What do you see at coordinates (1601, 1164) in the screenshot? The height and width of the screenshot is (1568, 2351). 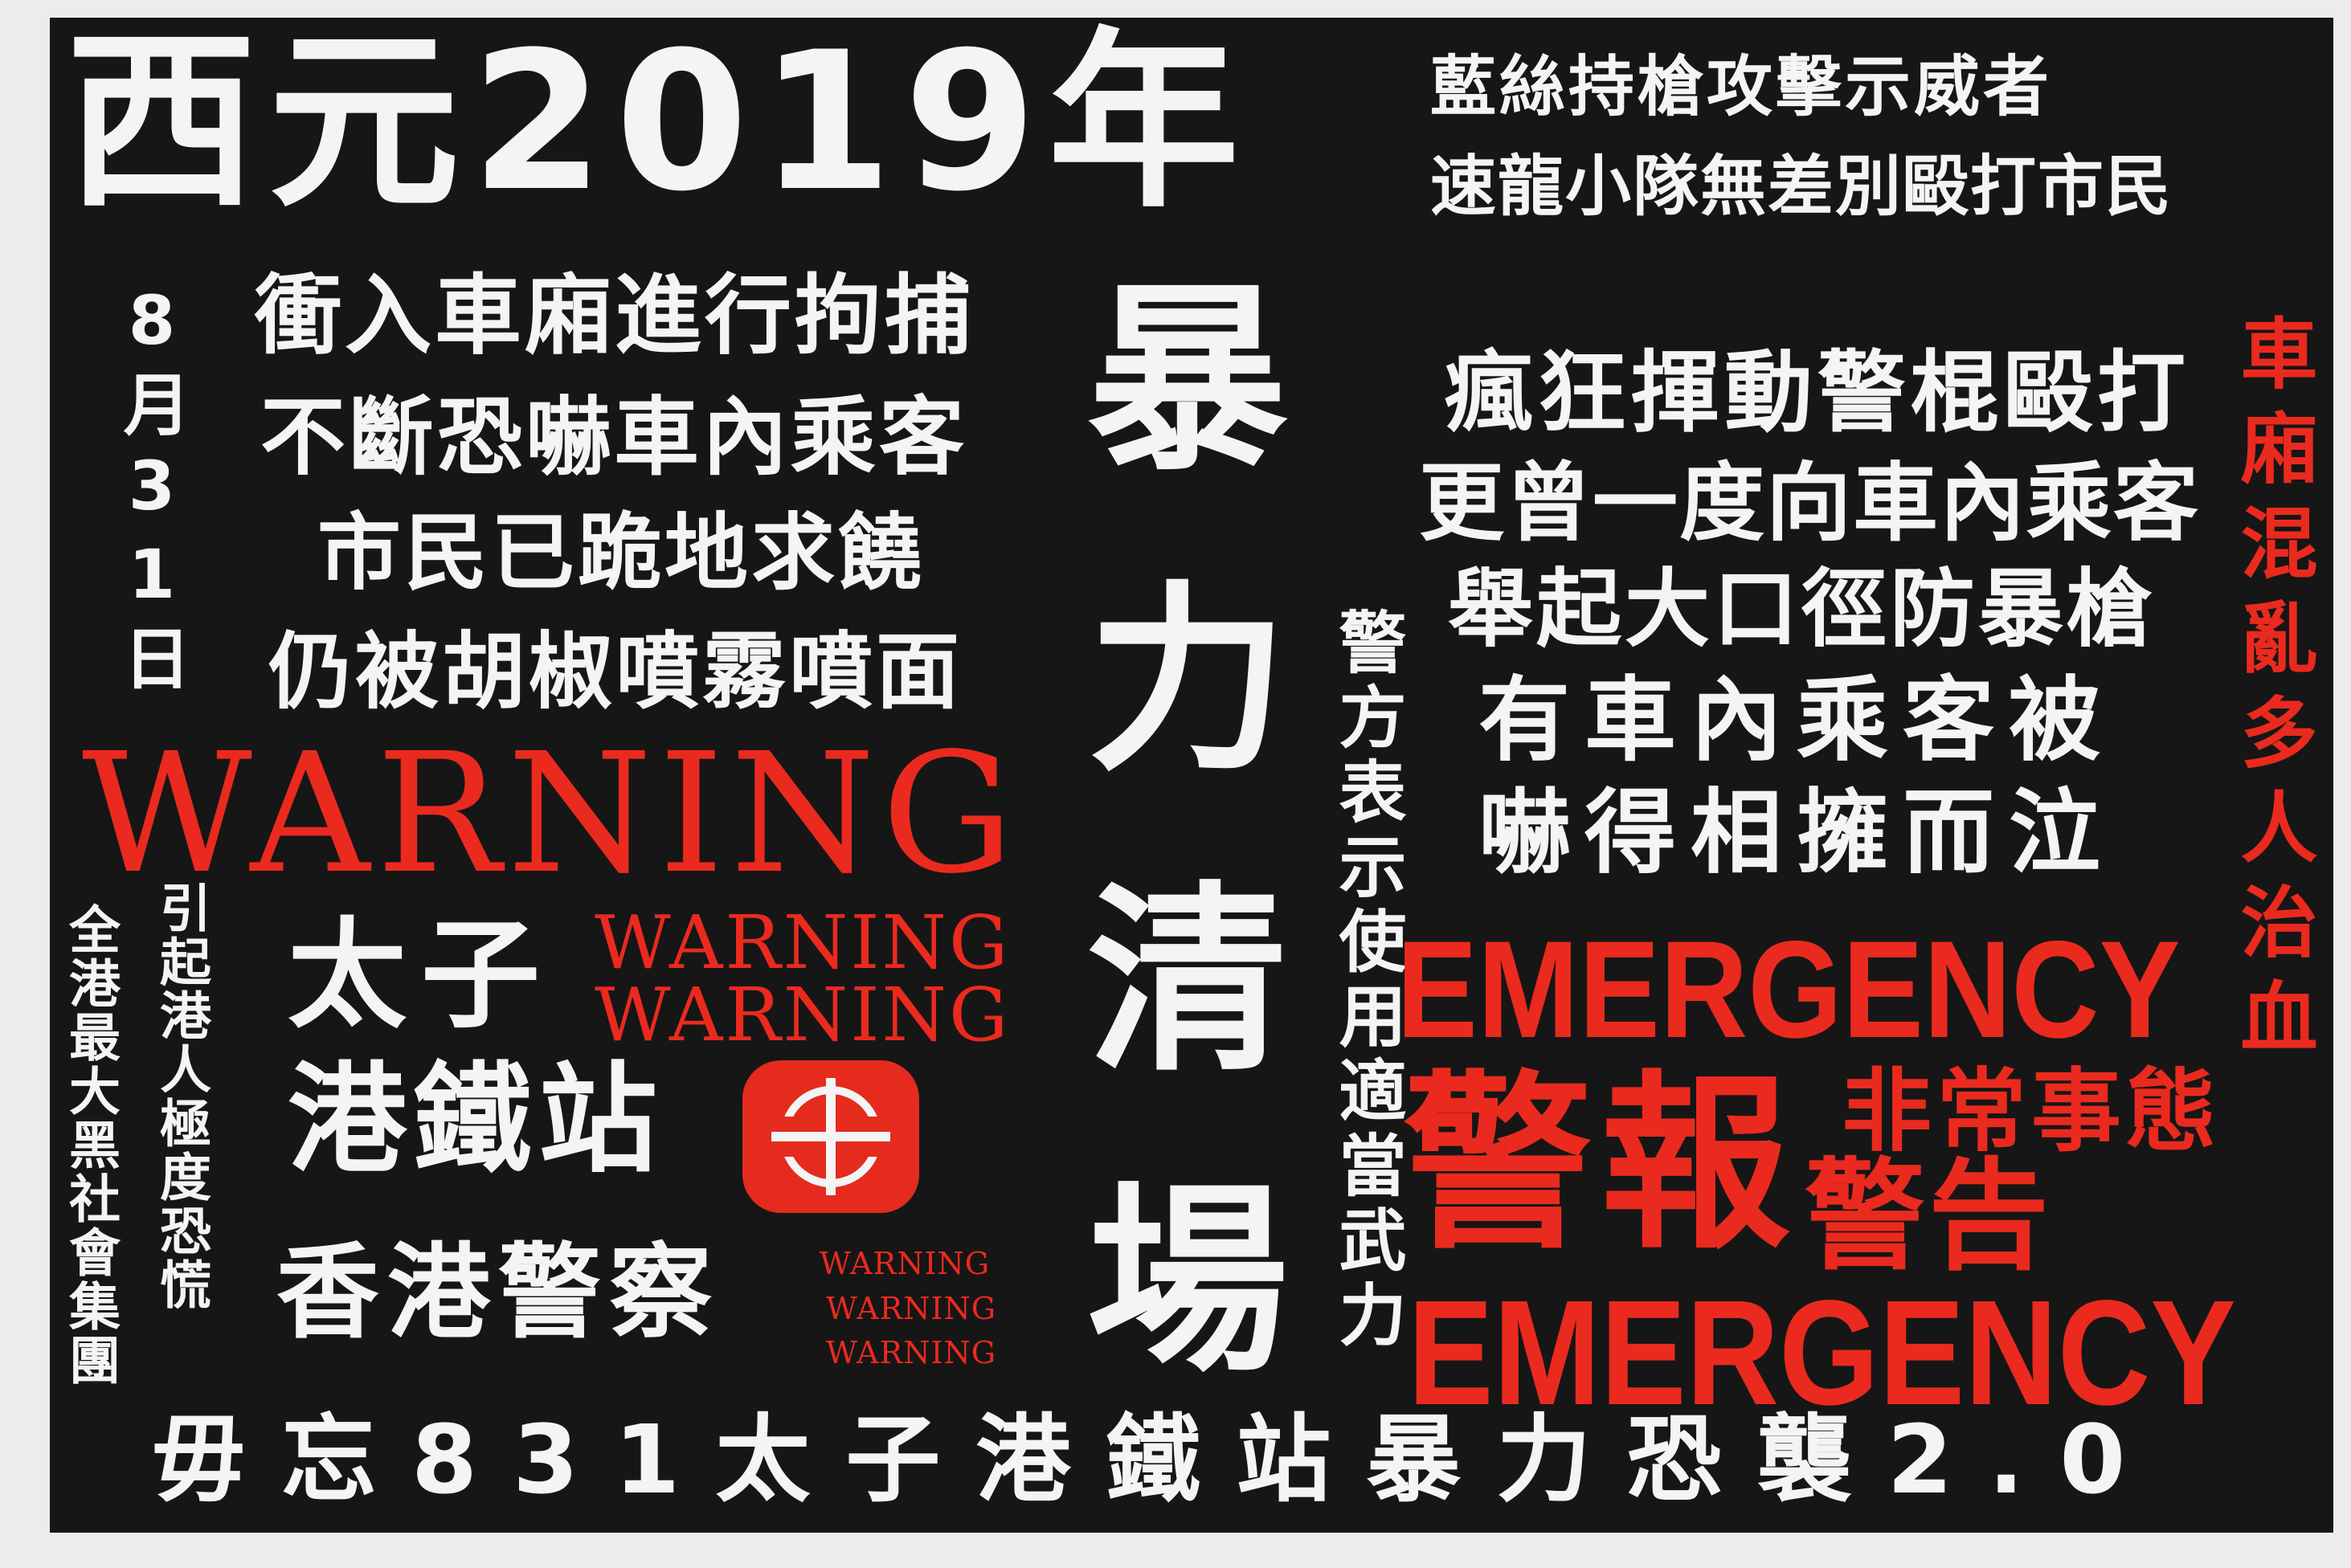 I see `alarm-big: 警報` at bounding box center [1601, 1164].